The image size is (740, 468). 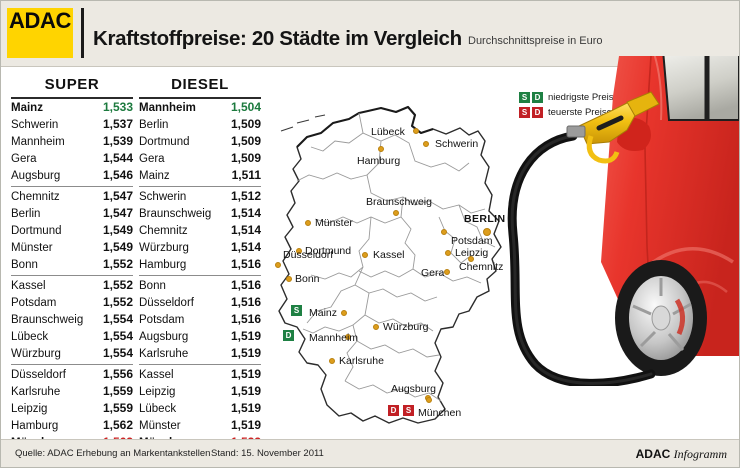 I want to click on table-row: Potsdam 1,552, so click(x=72, y=302).